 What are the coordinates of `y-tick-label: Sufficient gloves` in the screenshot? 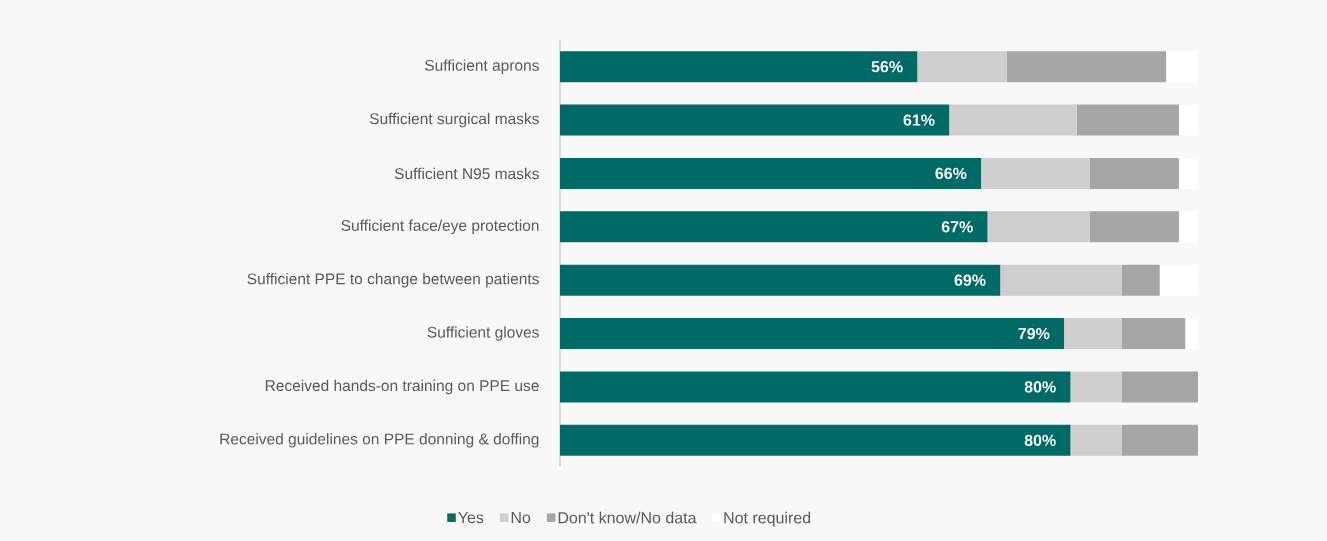 It's located at (483, 333).